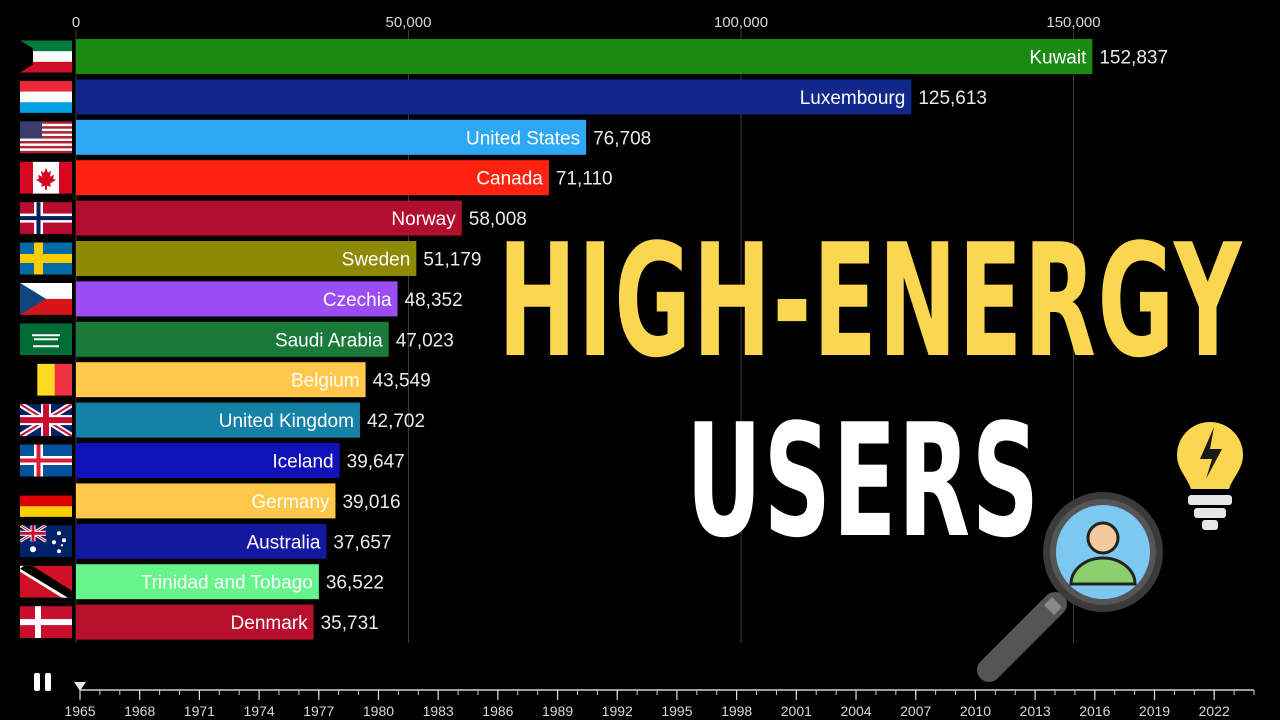 The width and height of the screenshot is (1280, 720). Describe the element at coordinates (975, 711) in the screenshot. I see `timeline-year-label: 2010` at that location.